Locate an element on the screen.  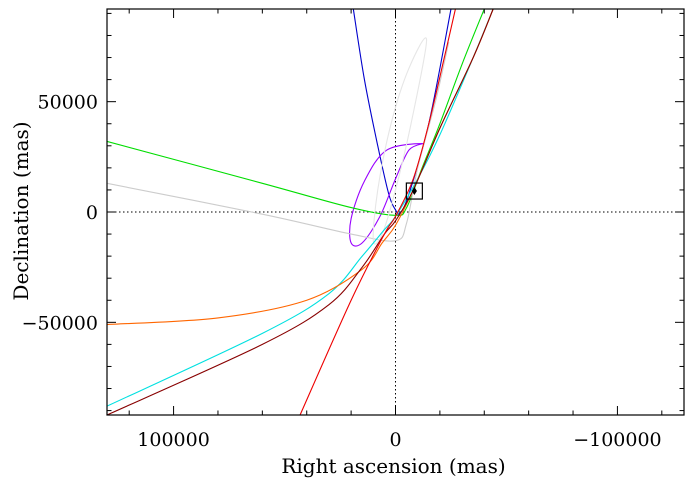
y-tick-label: 0 is located at coordinates (92, 213).